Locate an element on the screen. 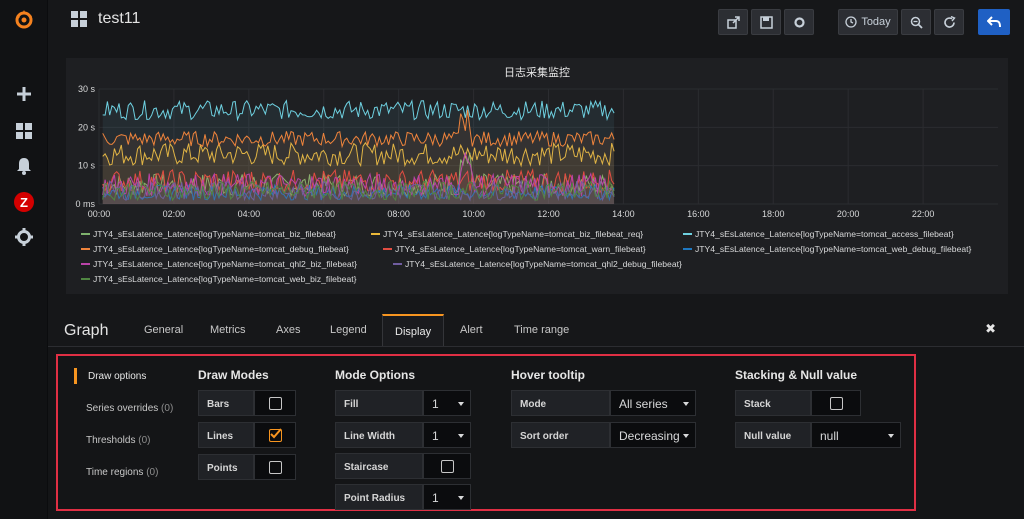  share-button is located at coordinates (733, 22).